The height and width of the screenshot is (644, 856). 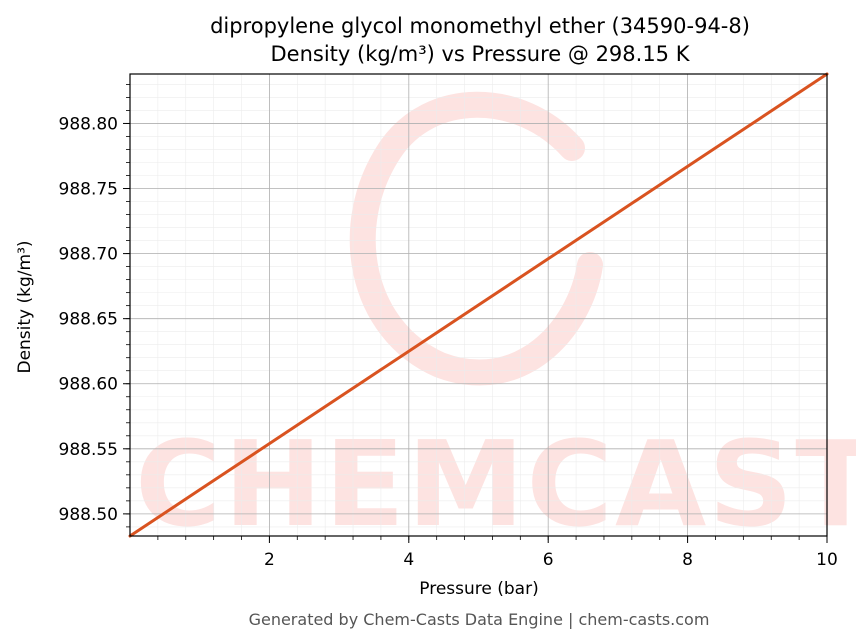 I want to click on x-tick-label: 2, so click(x=269, y=560).